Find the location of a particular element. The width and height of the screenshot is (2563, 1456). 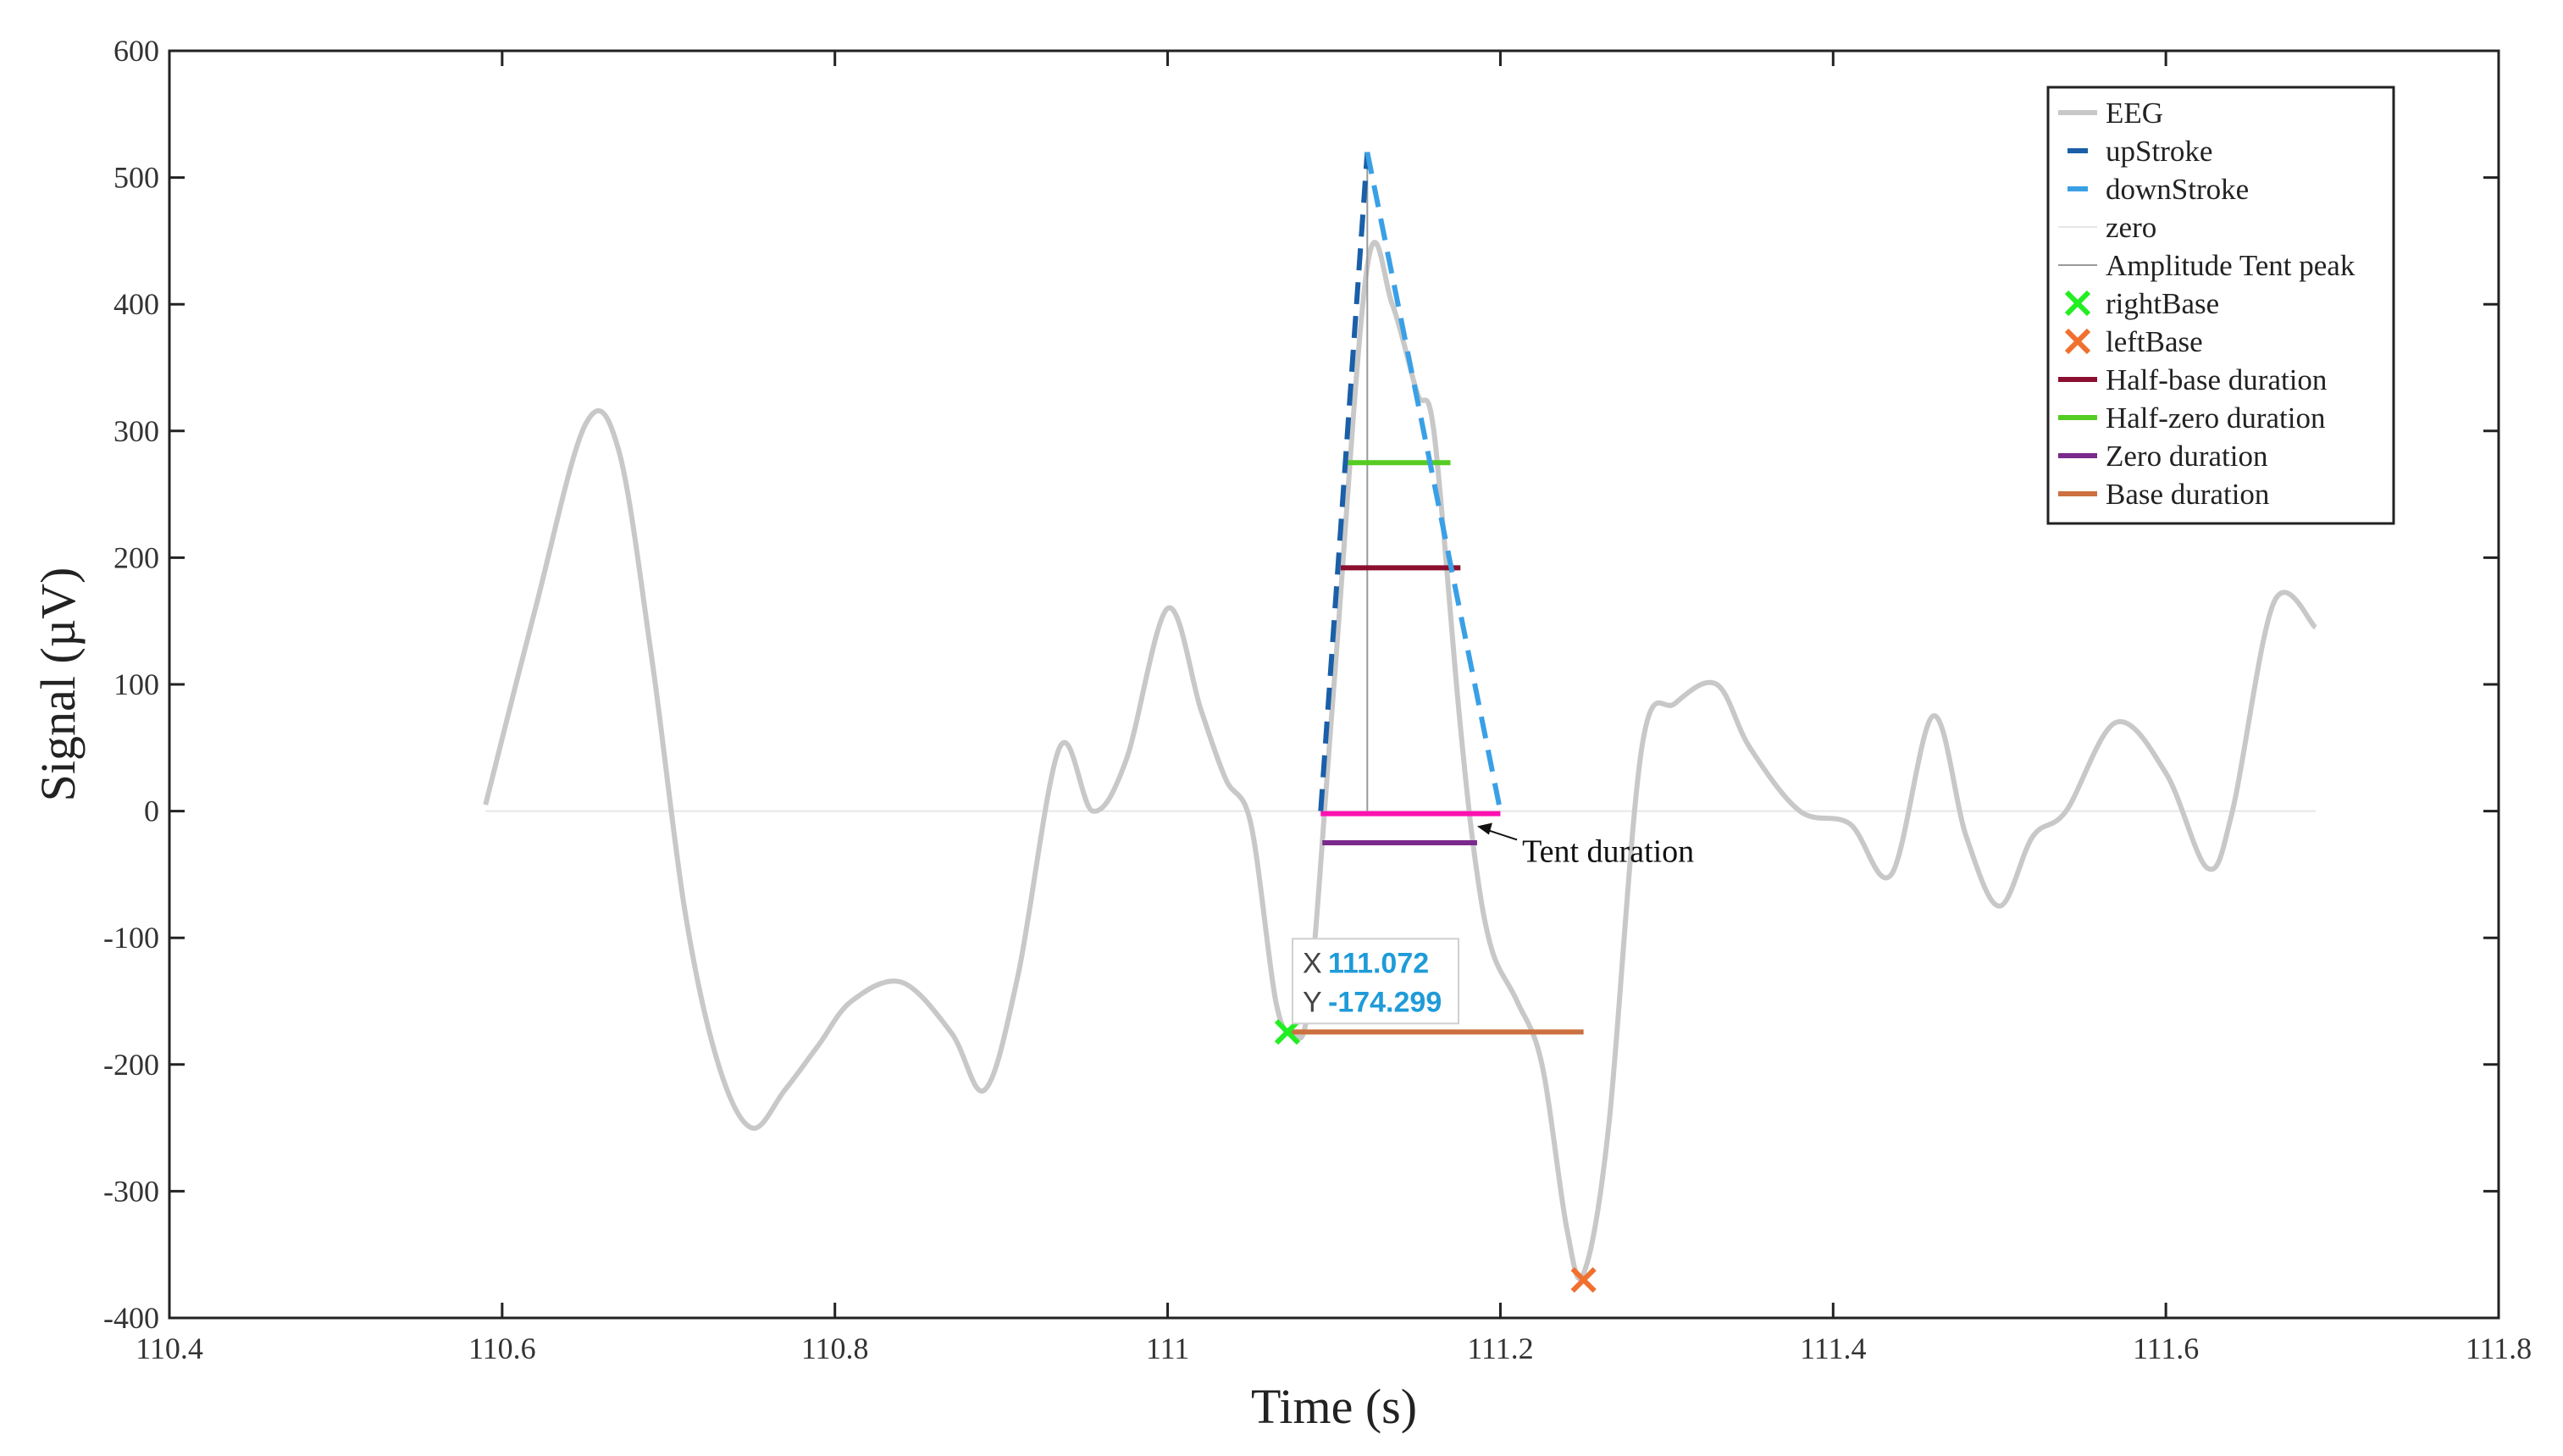

legend-box is located at coordinates (2220, 305).